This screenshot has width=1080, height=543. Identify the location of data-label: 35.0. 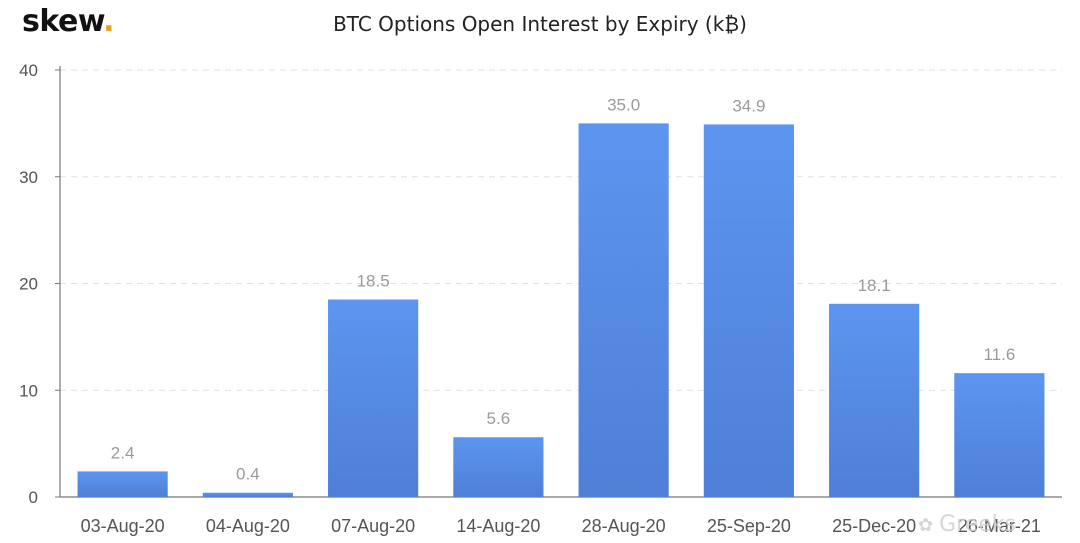
(623, 104).